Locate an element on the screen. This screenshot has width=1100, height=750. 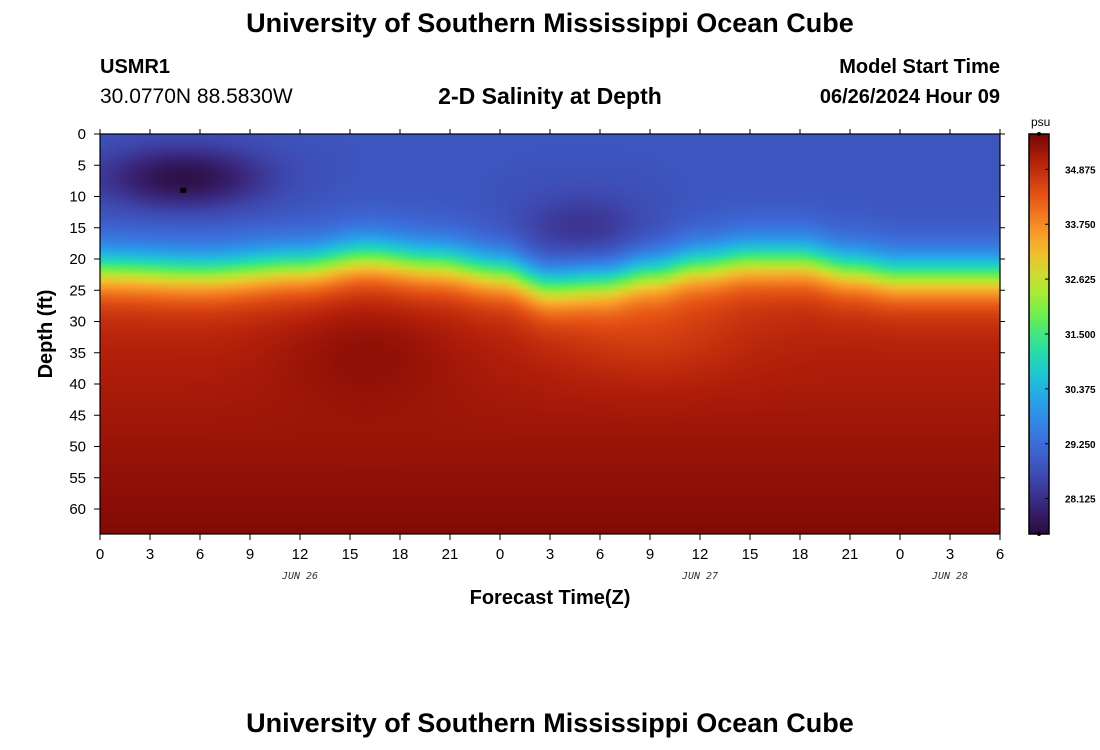
y-tick-label: 15 is located at coordinates (77, 228).